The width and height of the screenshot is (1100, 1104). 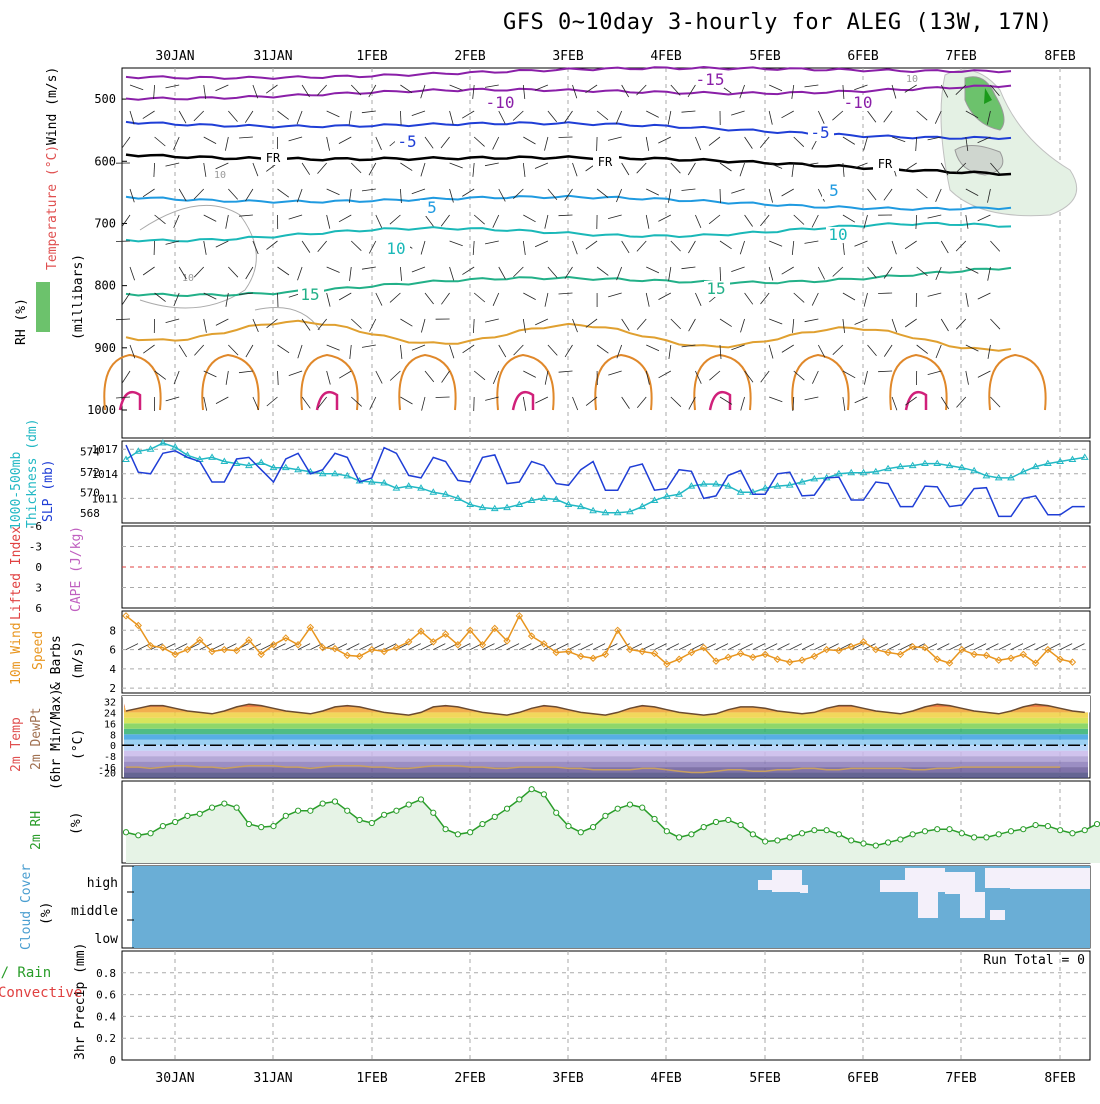 What do you see at coordinates (16, 744) in the screenshot?
I see `temp-label-1: 2m Temp` at bounding box center [16, 744].